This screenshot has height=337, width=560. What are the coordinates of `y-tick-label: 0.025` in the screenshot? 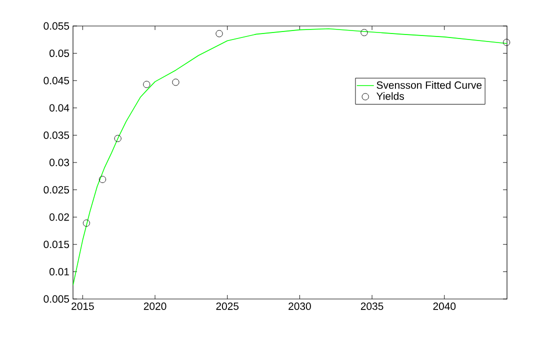 It's located at (57, 190).